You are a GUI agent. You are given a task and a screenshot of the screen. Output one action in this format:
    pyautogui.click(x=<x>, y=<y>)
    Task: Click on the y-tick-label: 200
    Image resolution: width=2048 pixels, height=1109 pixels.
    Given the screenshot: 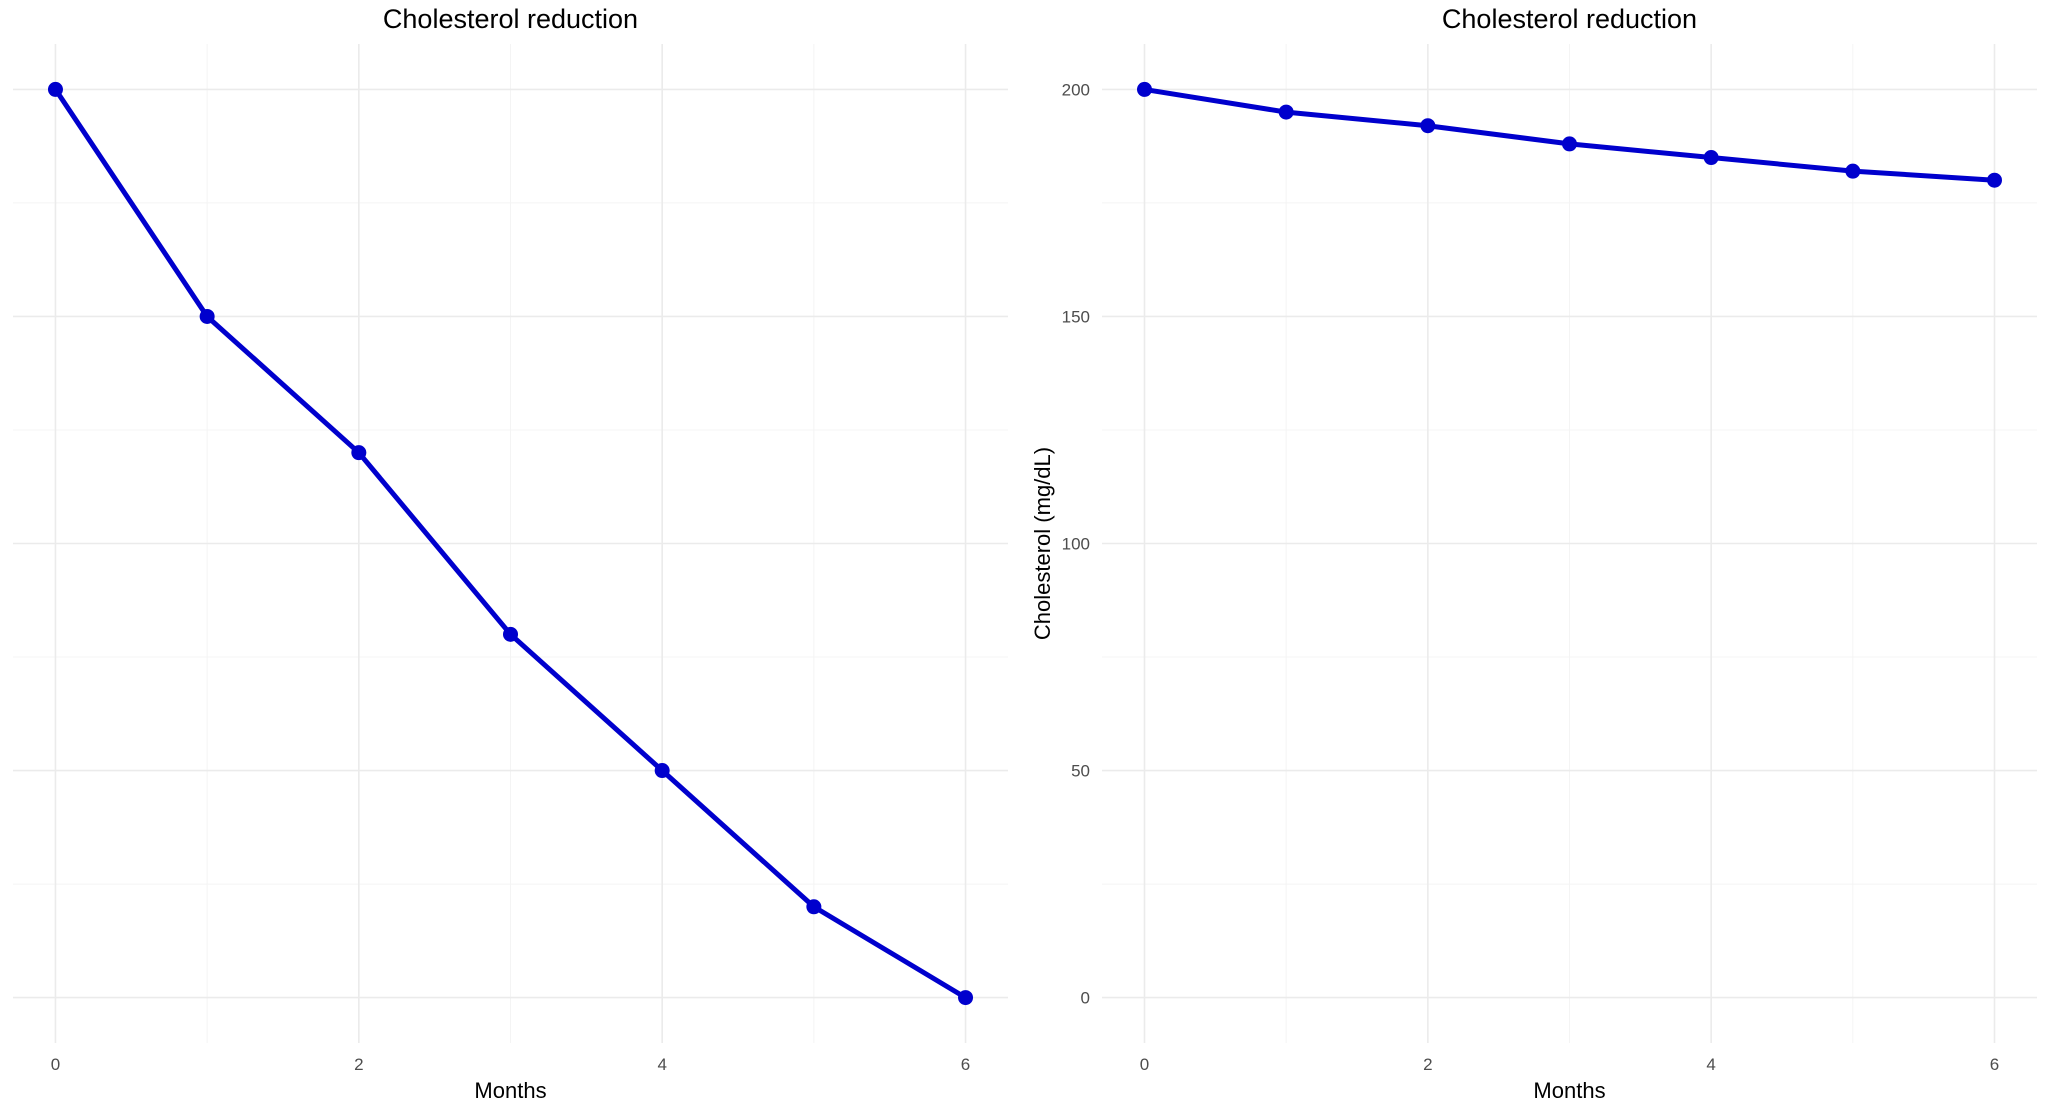 What is the action you would take?
    pyautogui.click(x=1076, y=89)
    